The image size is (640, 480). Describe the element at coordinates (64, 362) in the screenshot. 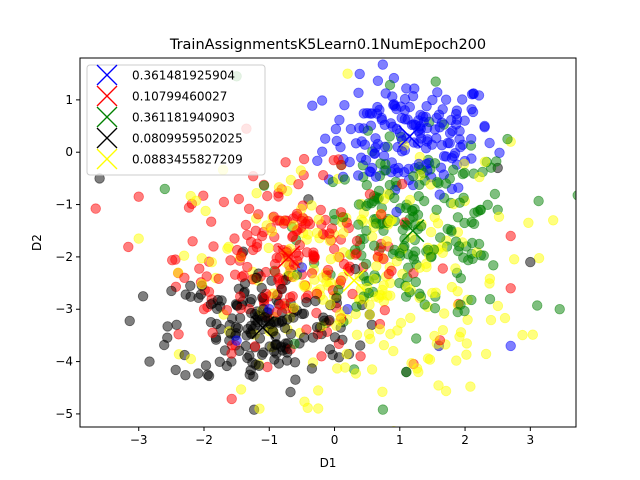

I see `y-tick-label: −4` at that location.